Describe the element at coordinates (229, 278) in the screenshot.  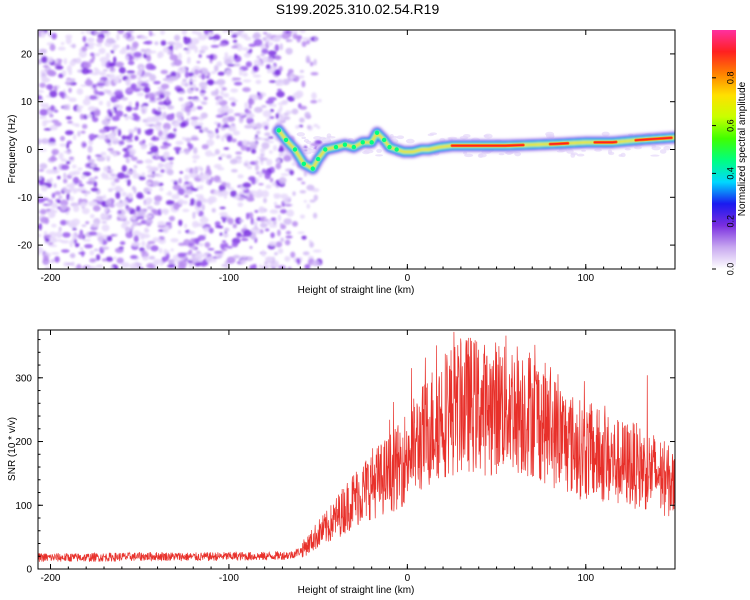
I see `x-tick-label: -100` at that location.